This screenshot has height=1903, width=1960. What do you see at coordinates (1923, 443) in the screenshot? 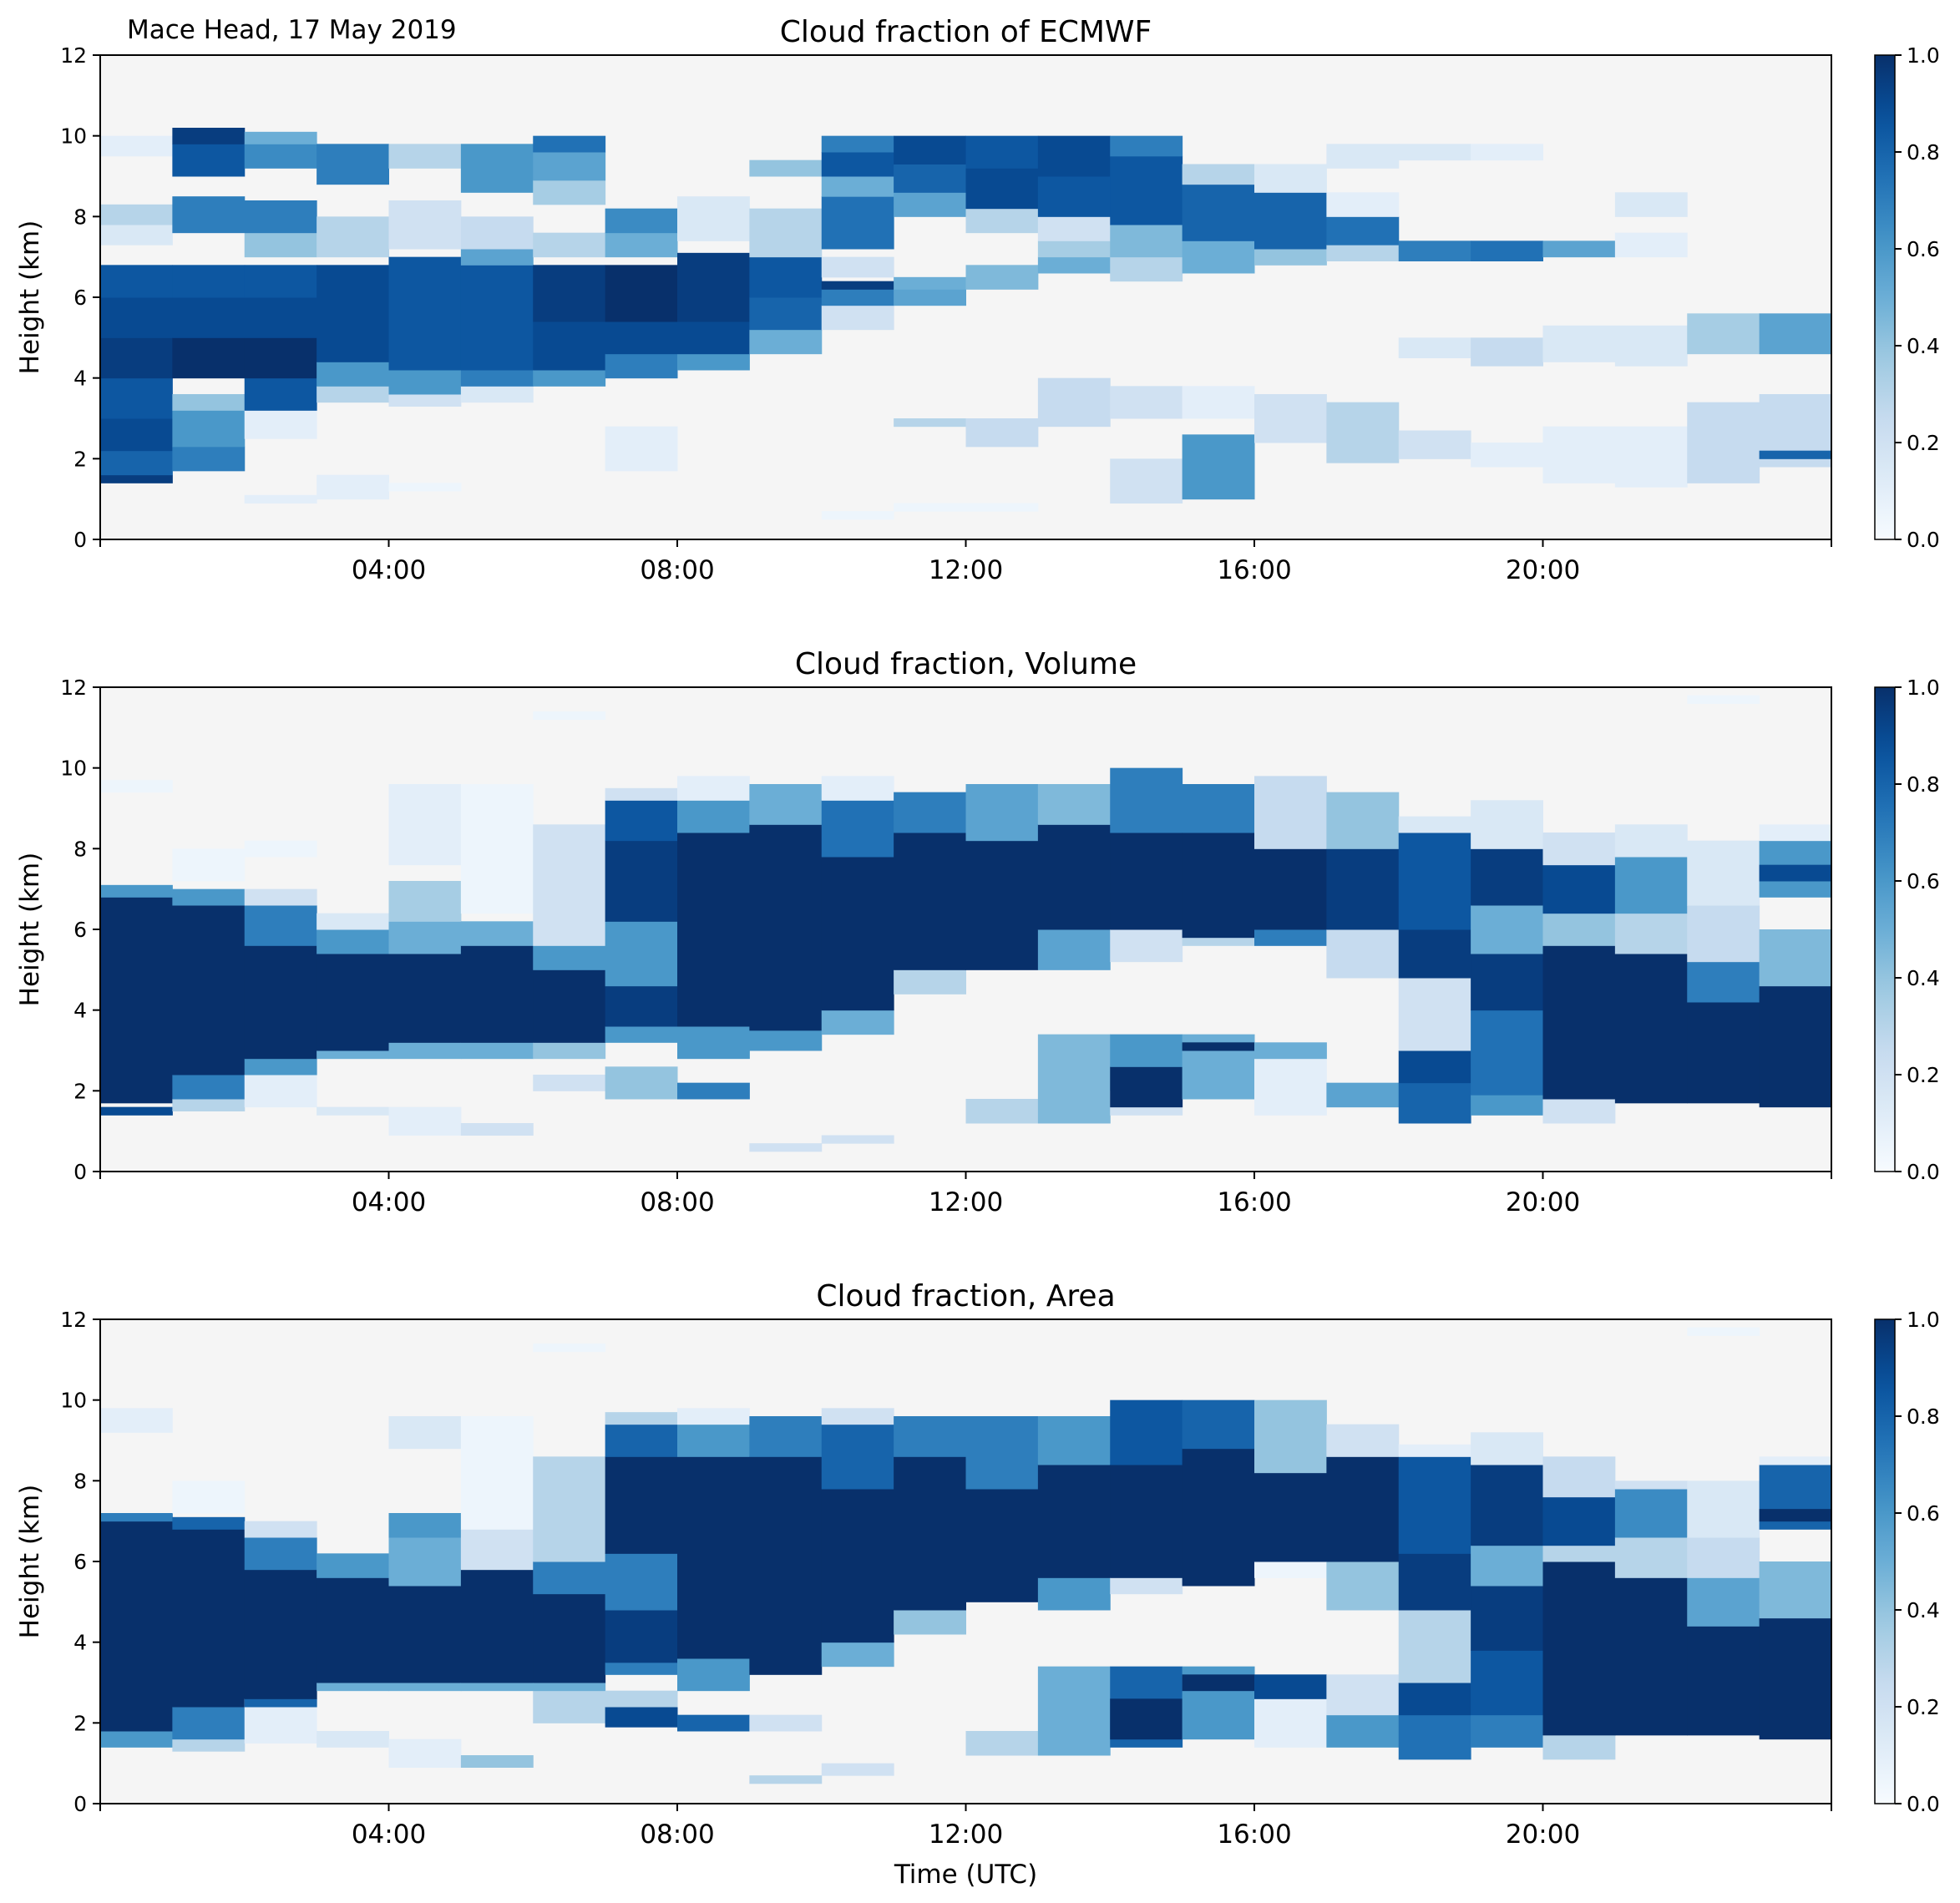
I see `colorbar-tick-label: 0.2` at bounding box center [1923, 443].